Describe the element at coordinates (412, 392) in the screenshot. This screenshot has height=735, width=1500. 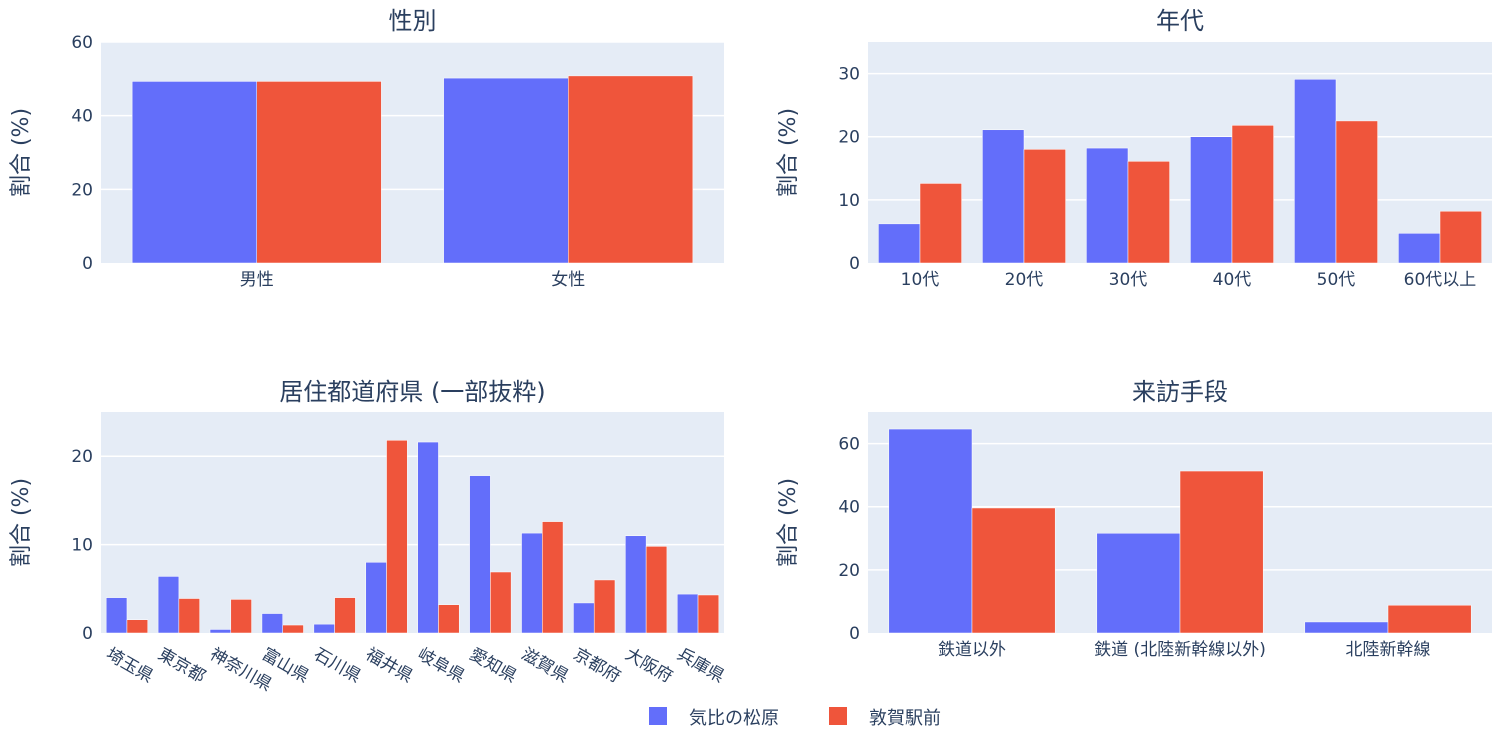
I see `chart-title: 居住都道府県 (一部抜粋)` at that location.